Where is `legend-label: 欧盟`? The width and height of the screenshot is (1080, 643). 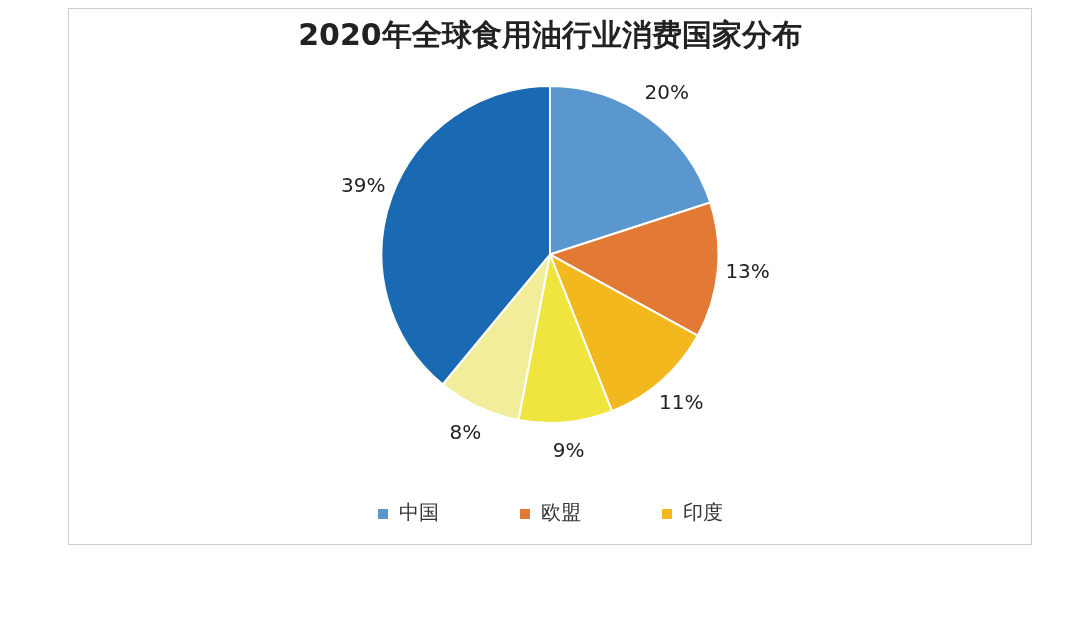 legend-label: 欧盟 is located at coordinates (561, 512).